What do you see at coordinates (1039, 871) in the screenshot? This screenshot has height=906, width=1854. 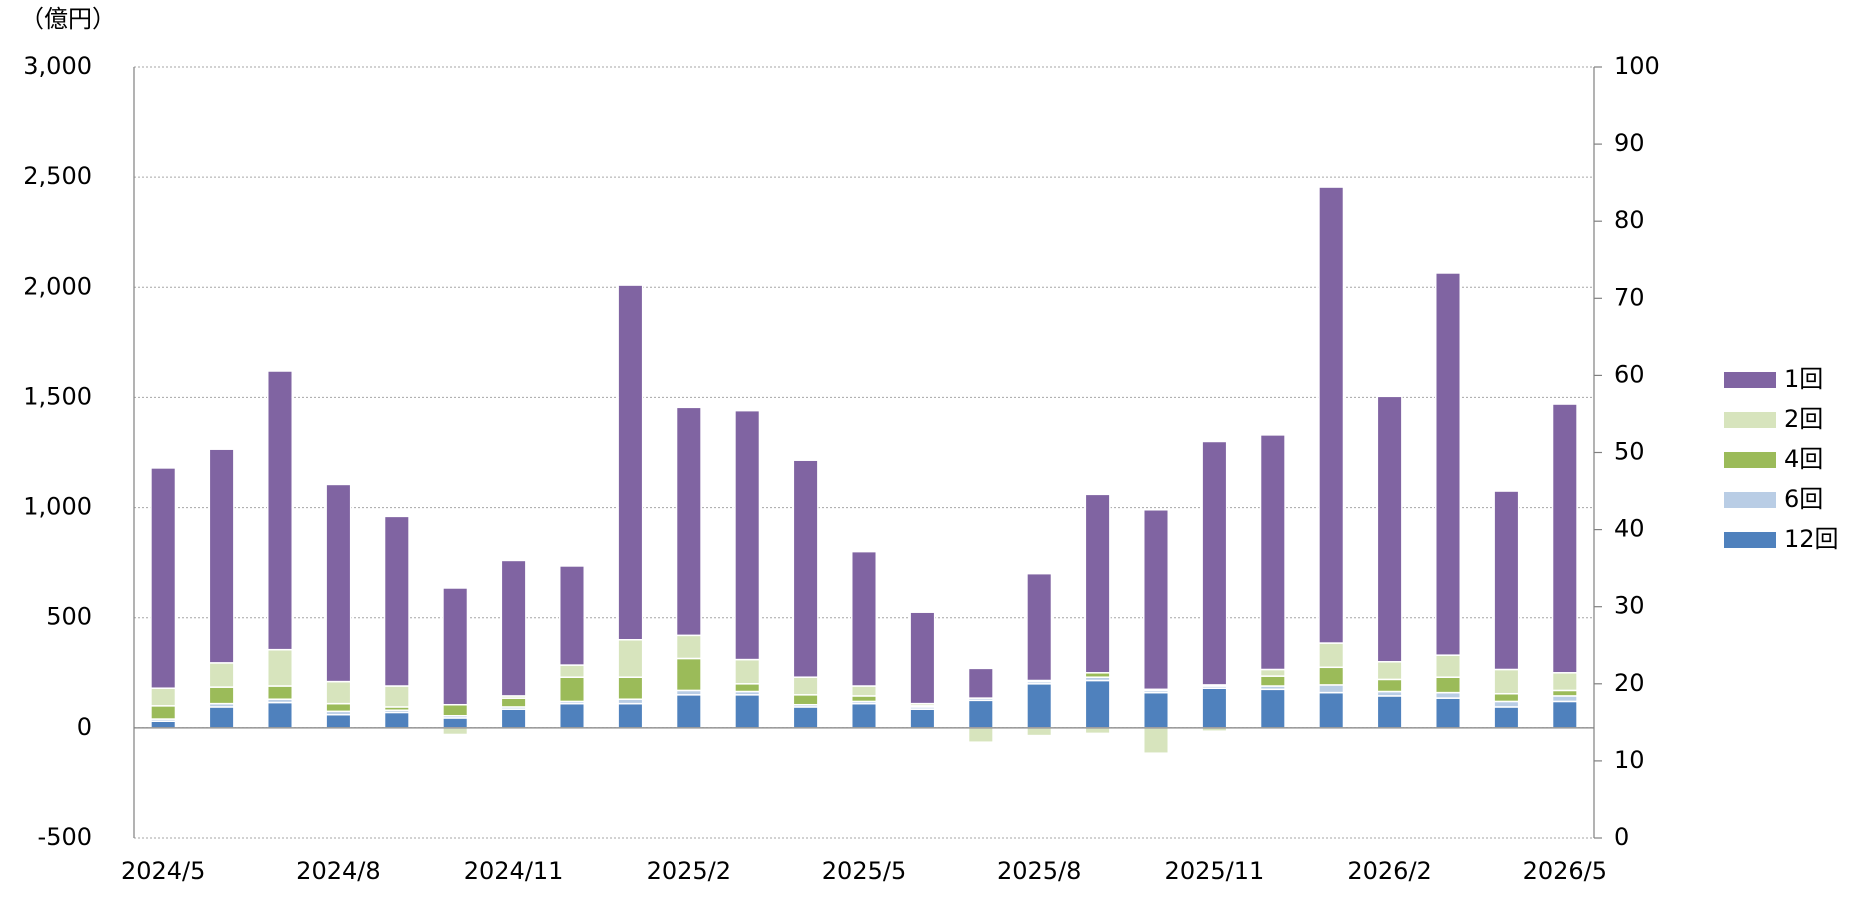 I see `x-tick-label: 2025/8` at bounding box center [1039, 871].